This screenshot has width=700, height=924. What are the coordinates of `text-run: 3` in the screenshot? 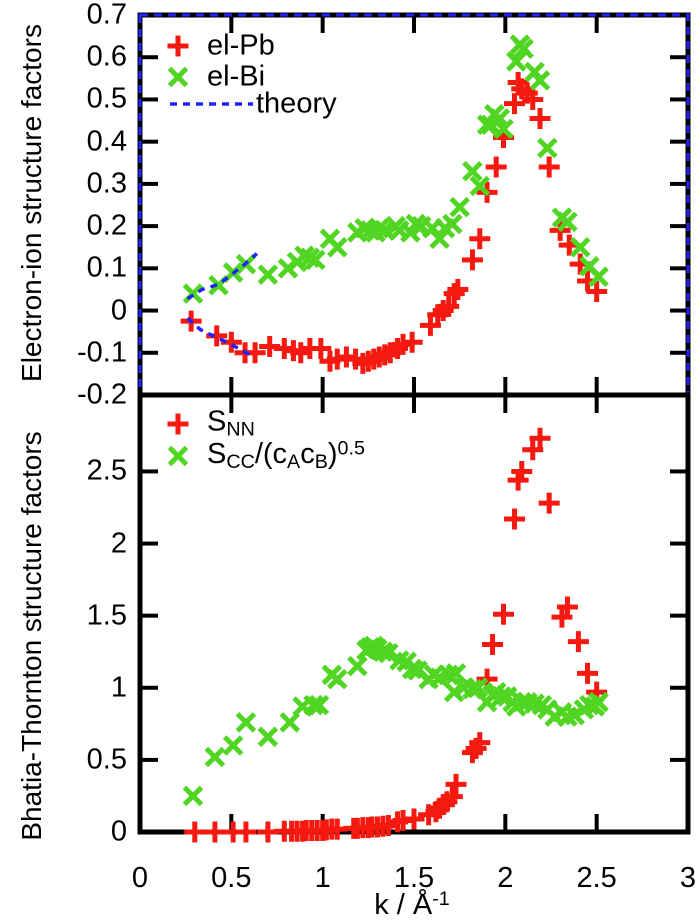 It's located at (688, 878).